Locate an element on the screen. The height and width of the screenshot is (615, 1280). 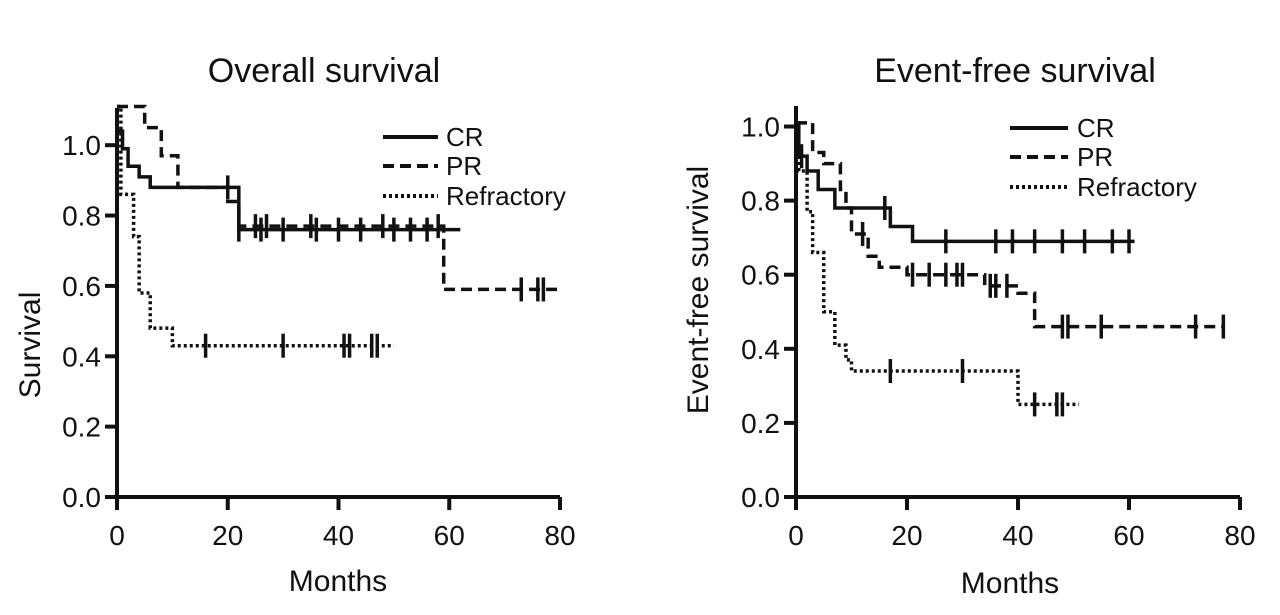
series-layer is located at coordinates (338, 231).